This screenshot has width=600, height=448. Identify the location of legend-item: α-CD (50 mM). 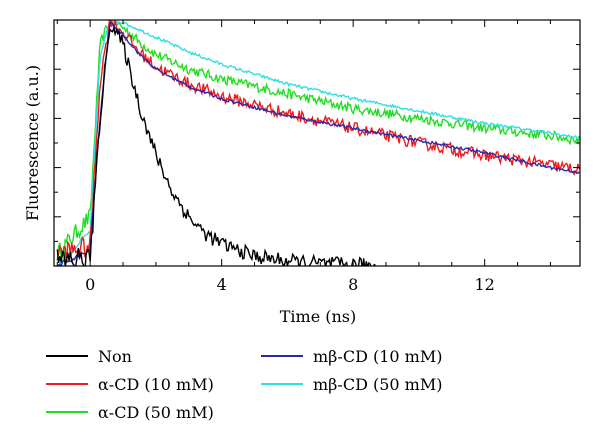
(130, 412).